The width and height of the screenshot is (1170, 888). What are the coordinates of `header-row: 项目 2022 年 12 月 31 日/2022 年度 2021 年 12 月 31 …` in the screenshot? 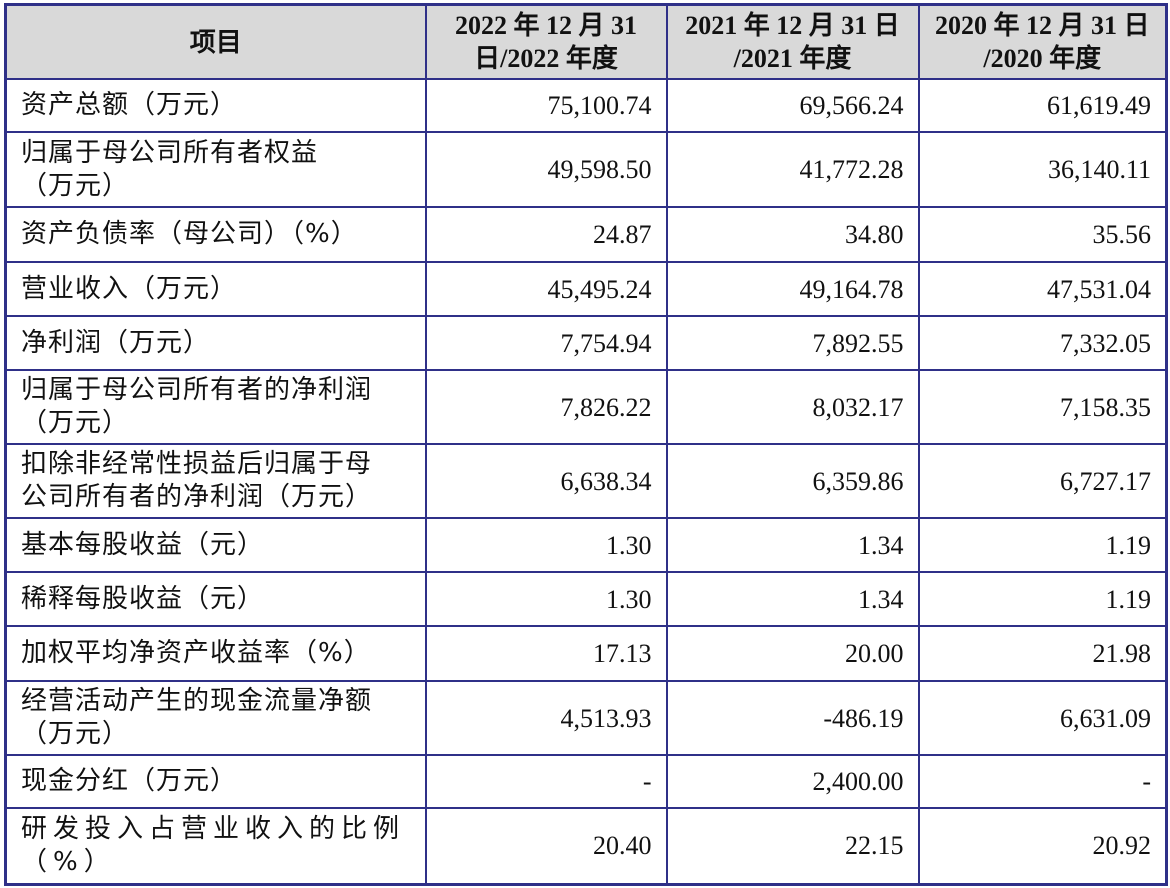 It's located at (586, 41).